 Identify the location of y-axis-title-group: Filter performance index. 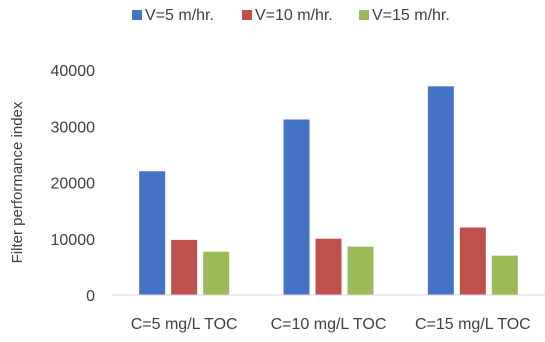
(17, 182).